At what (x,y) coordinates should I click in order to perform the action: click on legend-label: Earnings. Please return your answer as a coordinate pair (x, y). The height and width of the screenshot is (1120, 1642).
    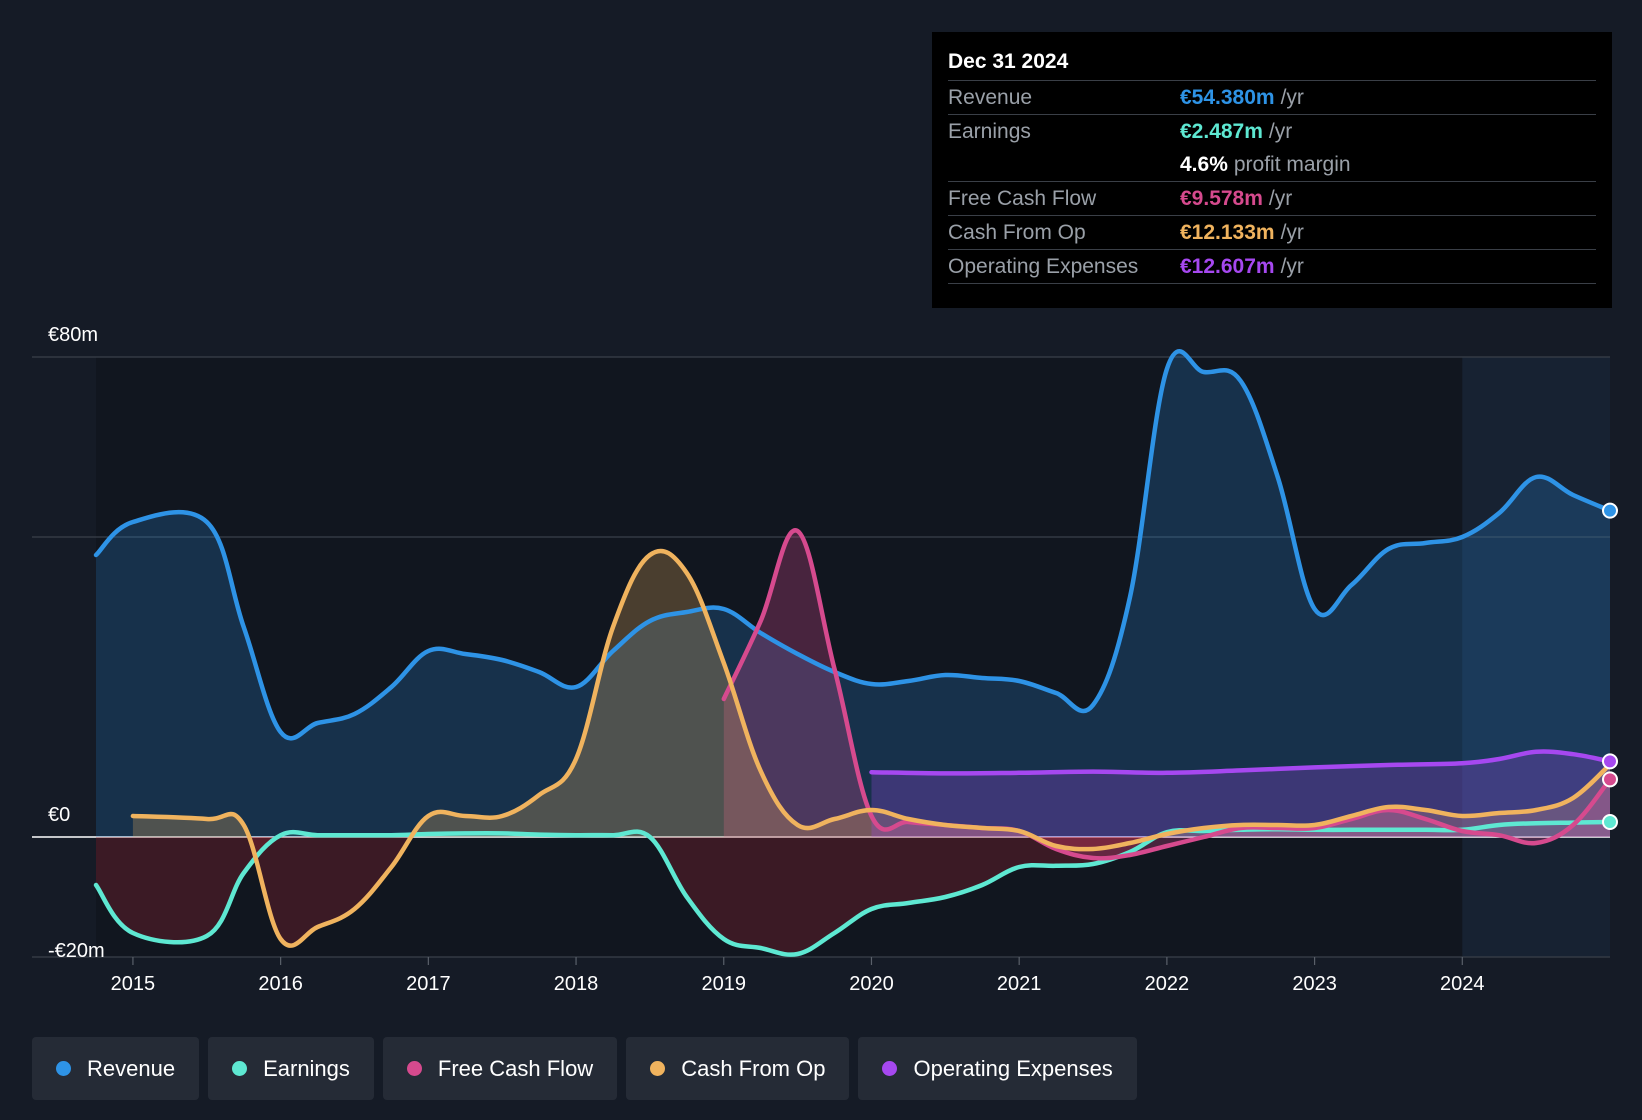
    Looking at the image, I should click on (306, 1068).